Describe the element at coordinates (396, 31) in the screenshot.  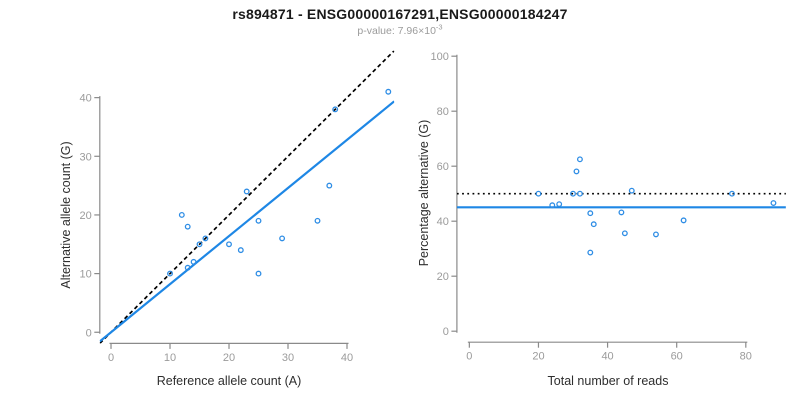
I see `pvalue-text: p-value: 7.96×10` at that location.